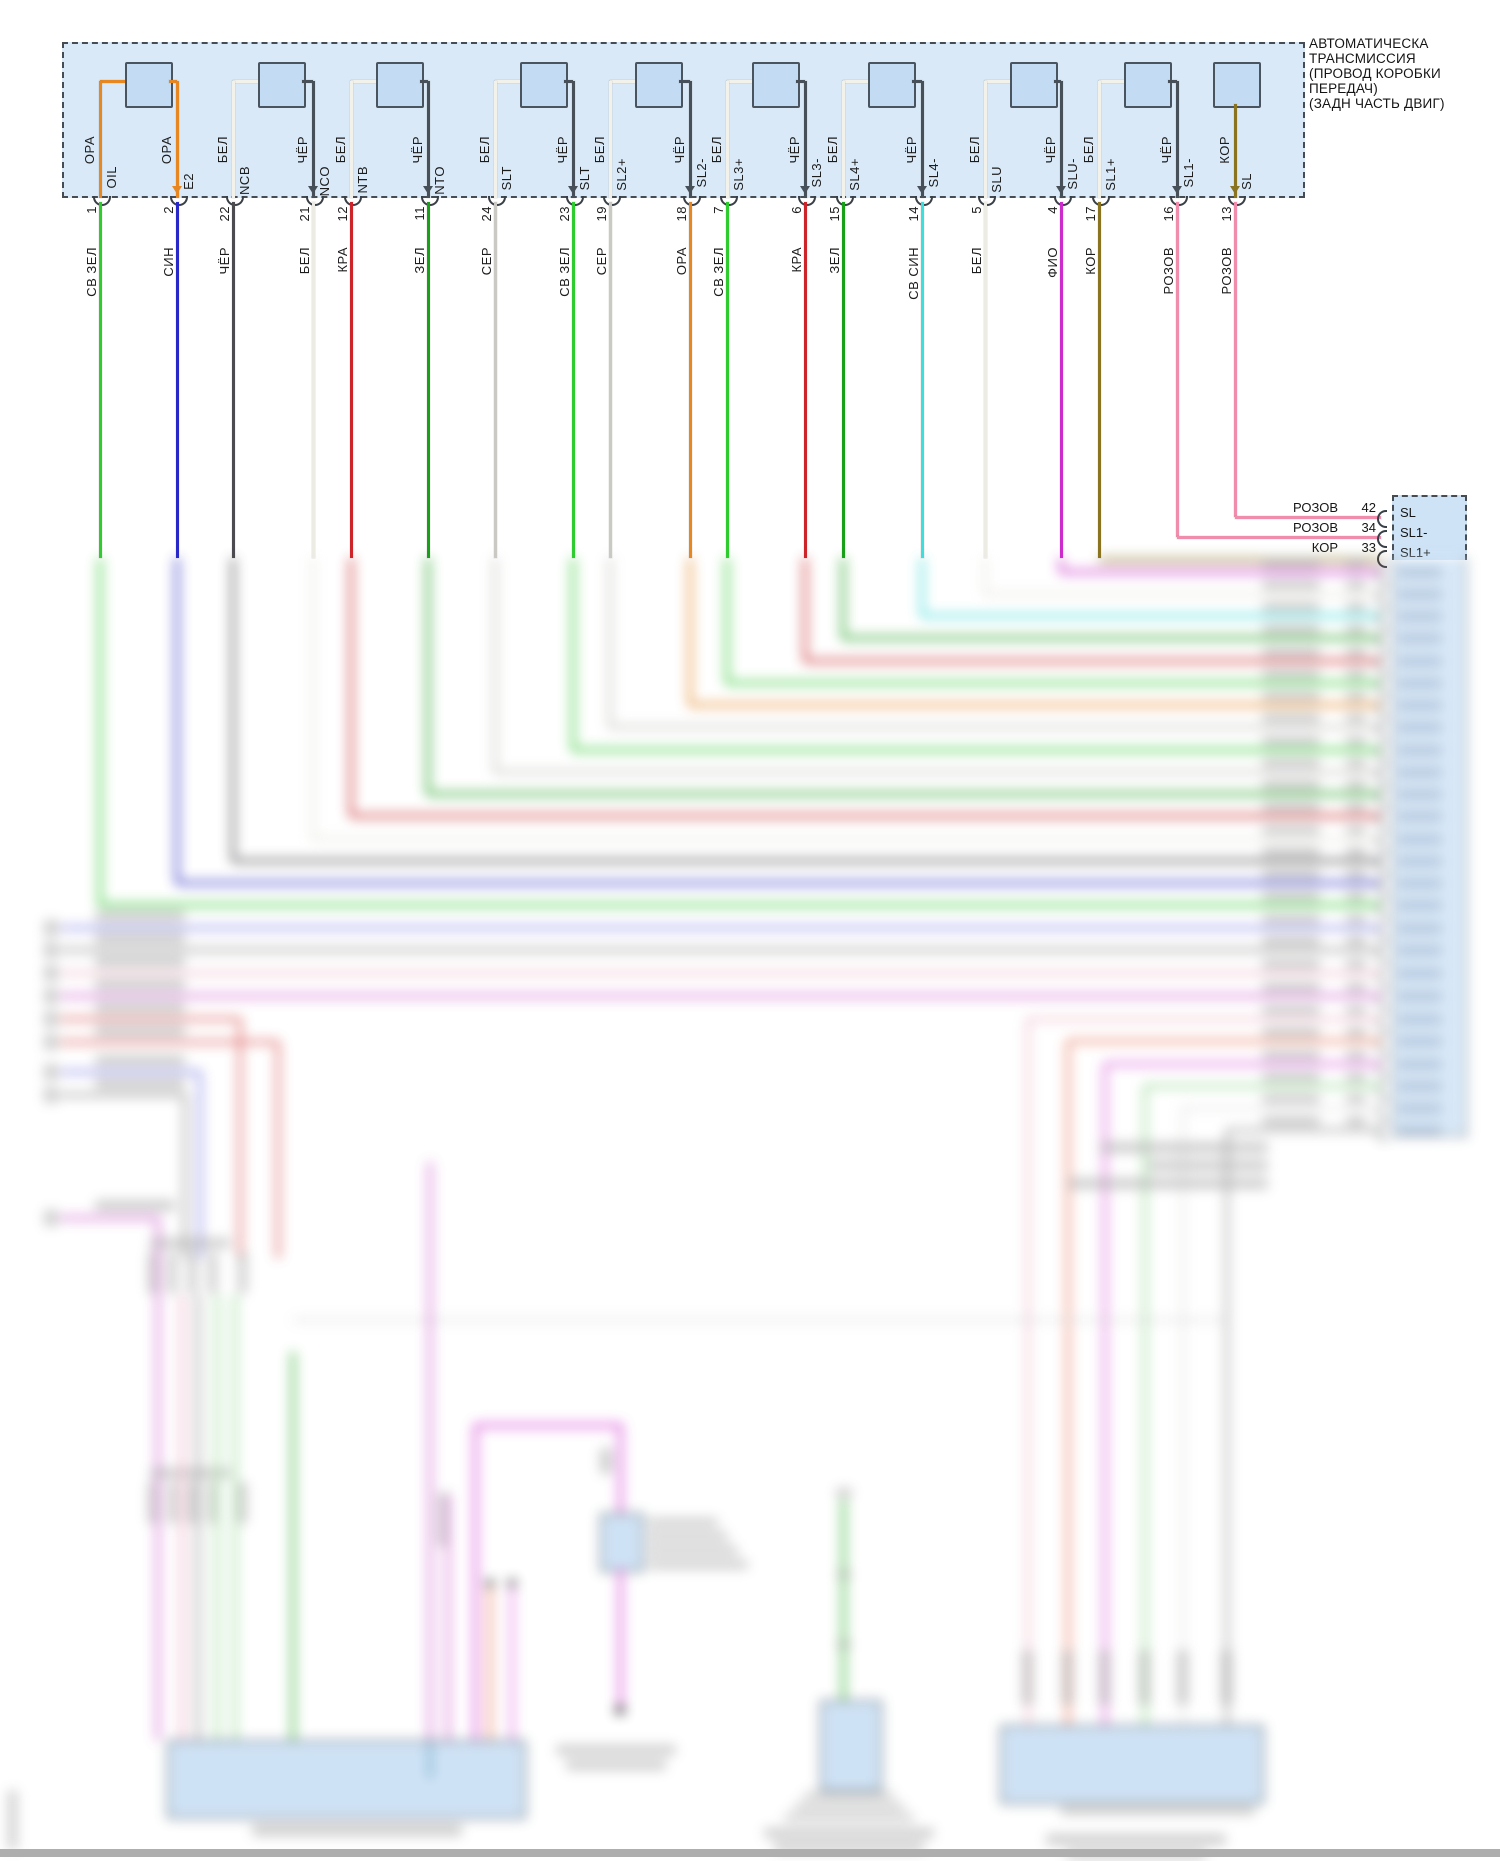 This screenshot has width=1500, height=1861. Describe the element at coordinates (796, 210) in the screenshot. I see `pin-number-label: 6` at that location.